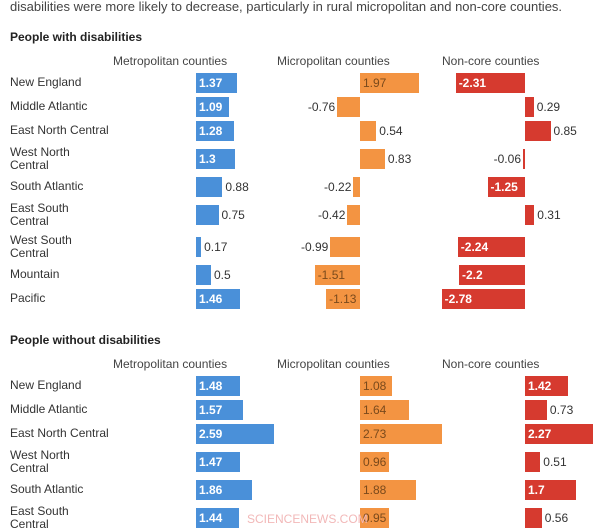  I want to click on data-label: -0.06, so click(507, 159).